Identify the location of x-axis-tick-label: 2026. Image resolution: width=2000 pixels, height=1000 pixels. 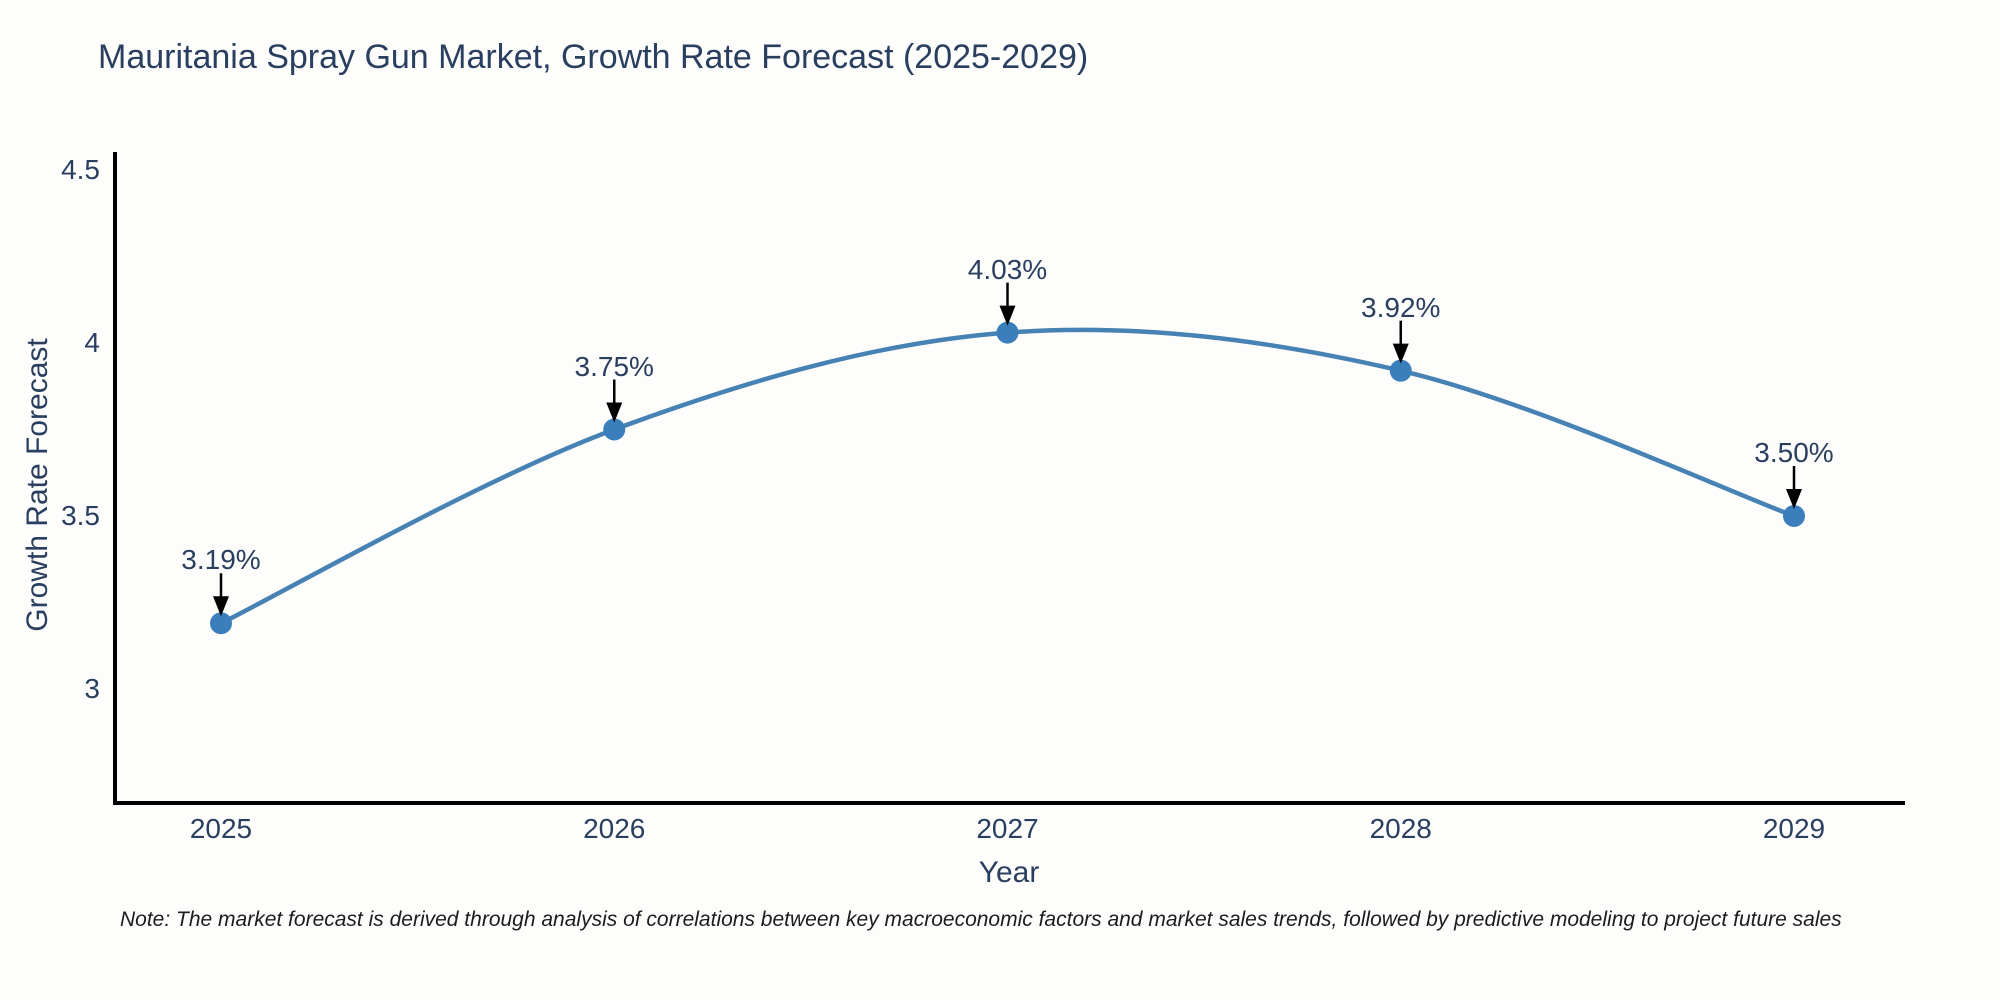
(614, 828).